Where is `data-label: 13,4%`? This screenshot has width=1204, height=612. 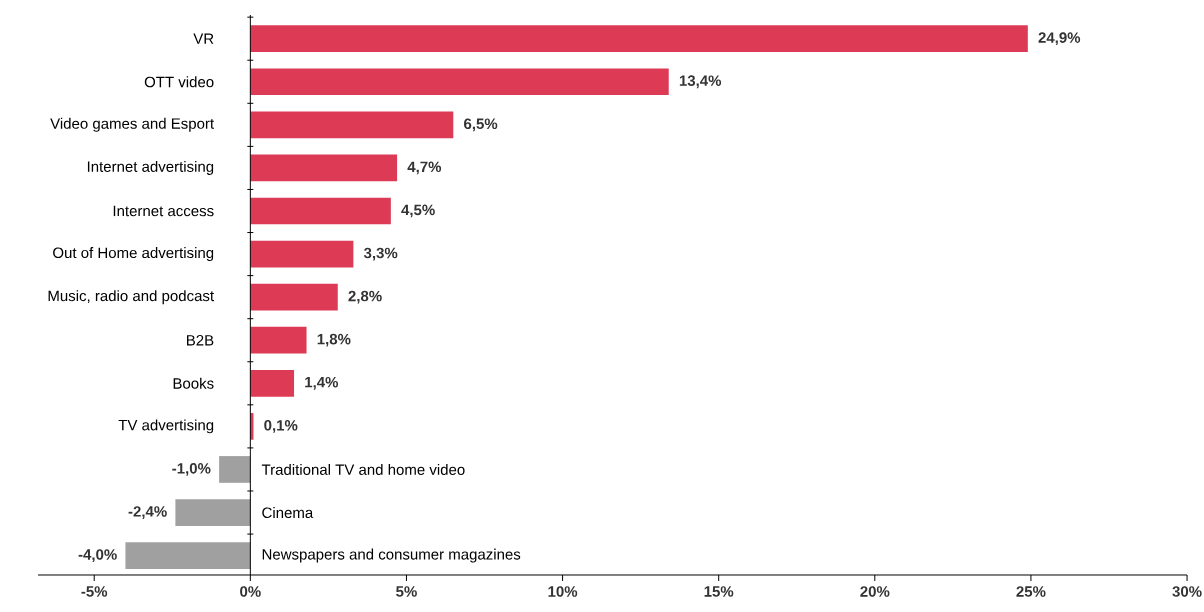 data-label: 13,4% is located at coordinates (700, 82).